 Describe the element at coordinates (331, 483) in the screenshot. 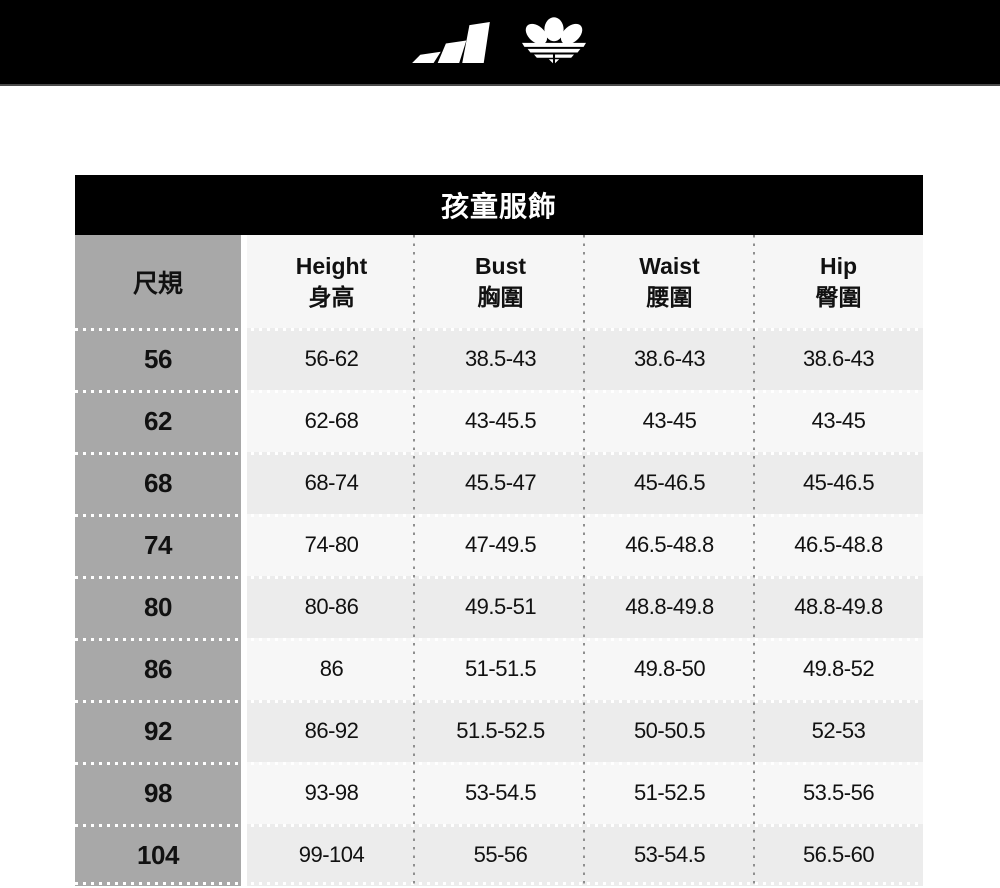

I see `height-cell: 68-74` at that location.